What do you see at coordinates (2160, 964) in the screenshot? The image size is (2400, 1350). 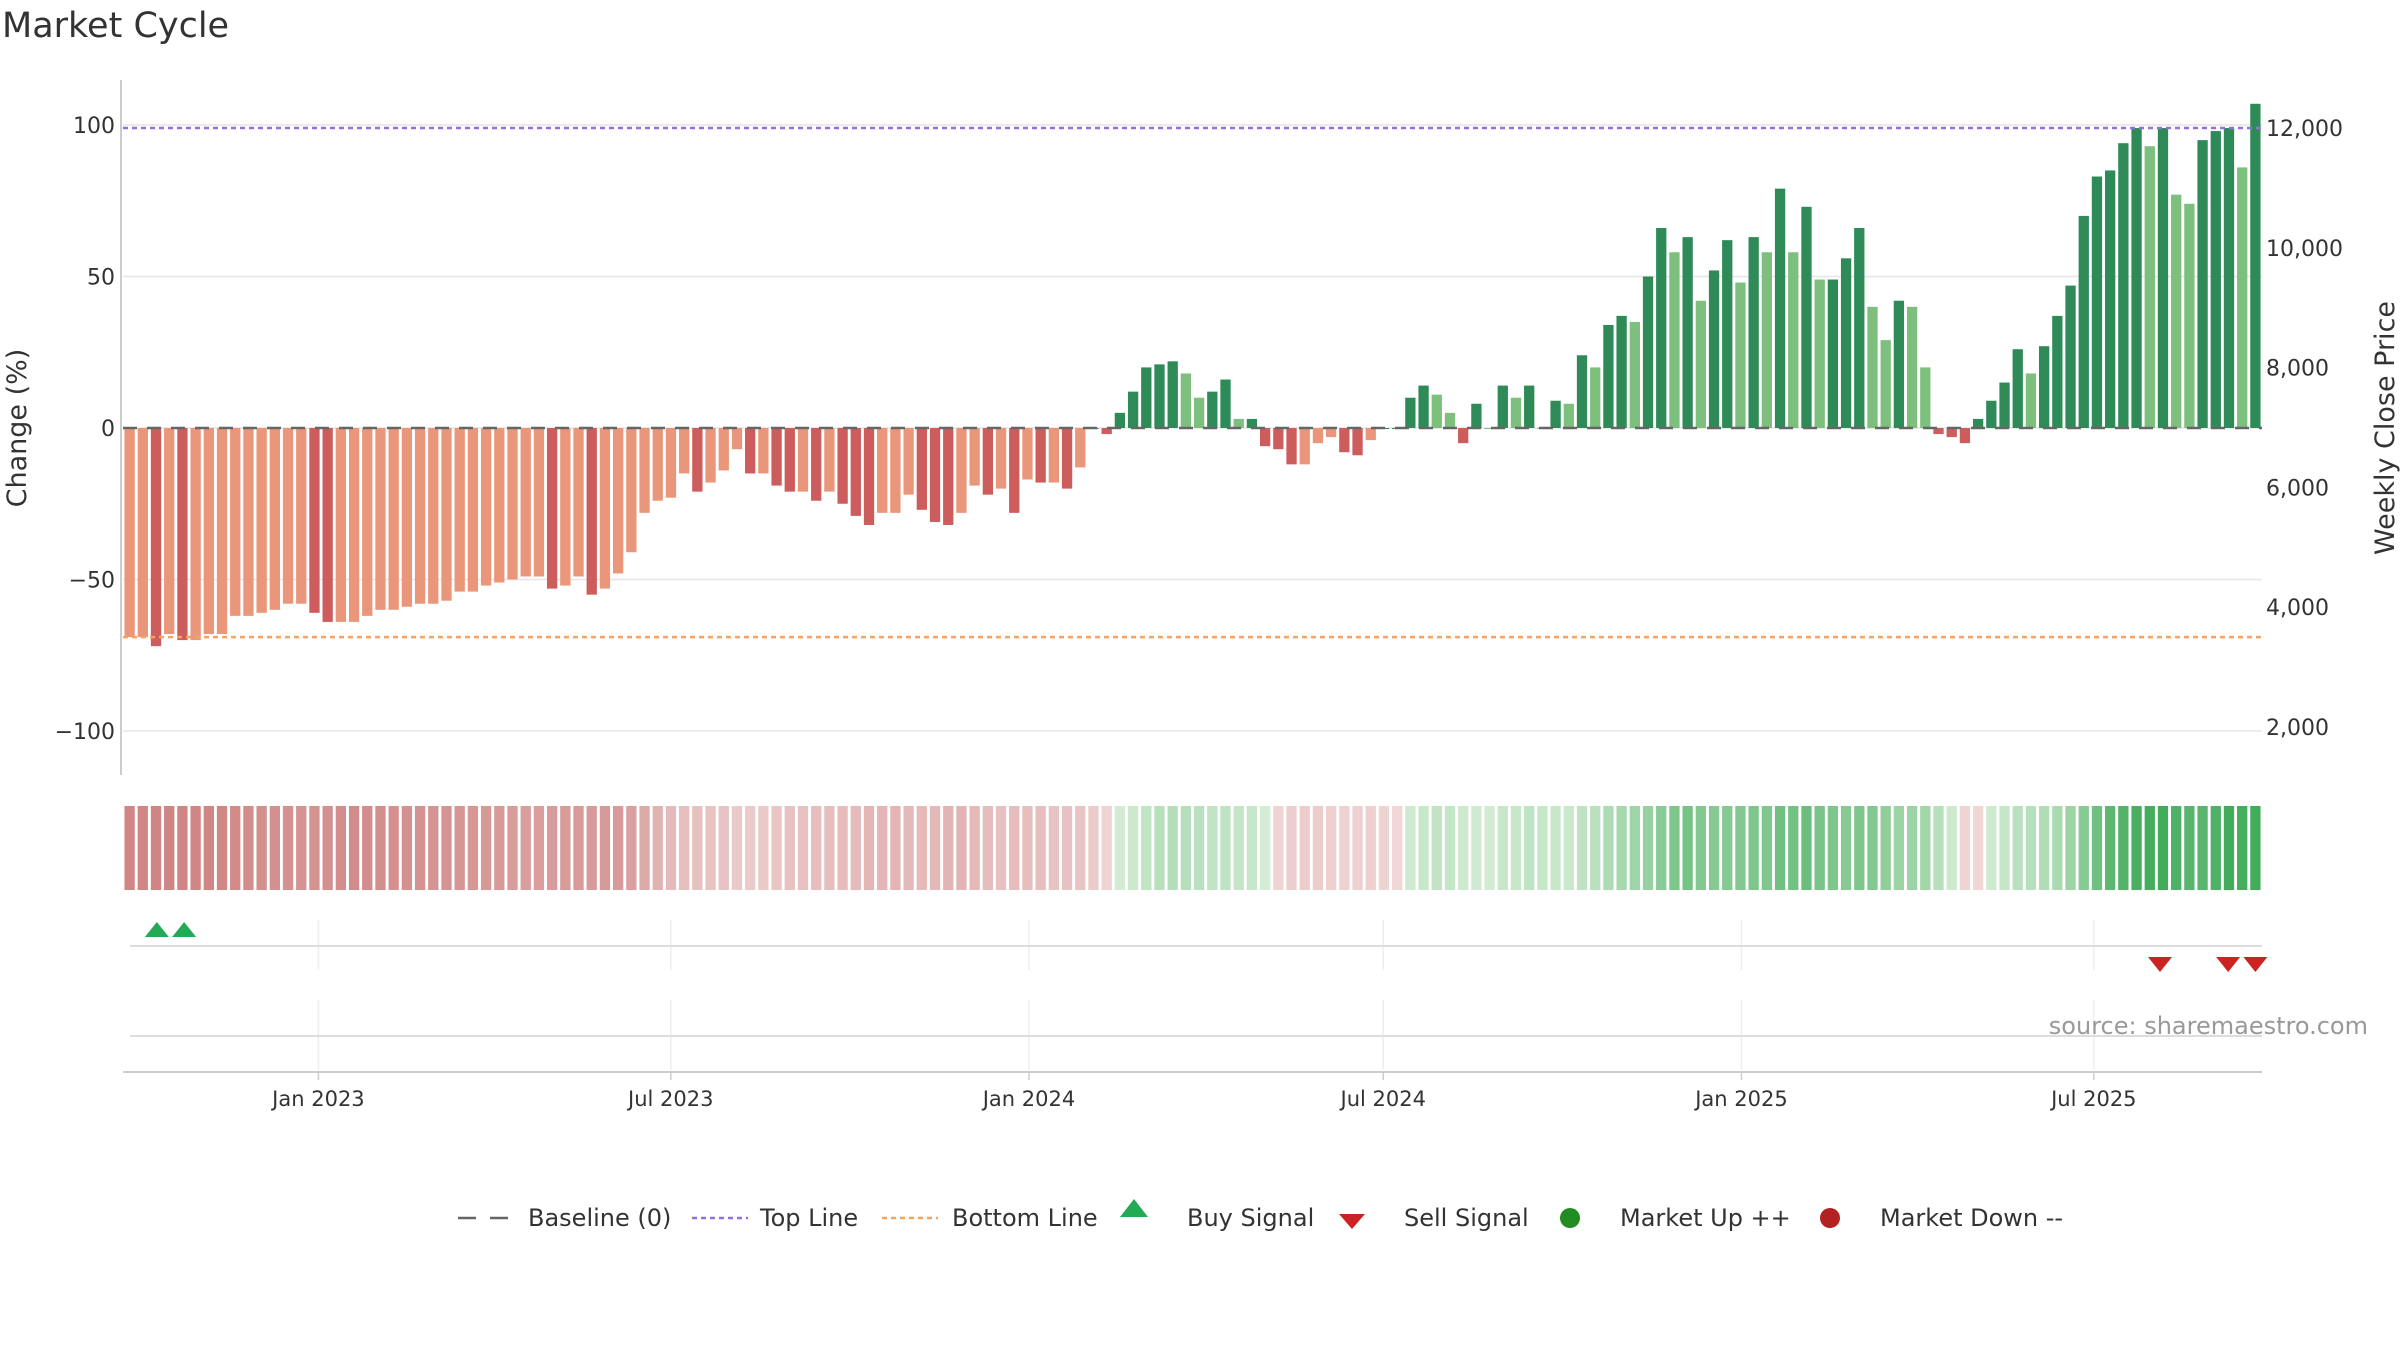 I see `sell-signal-marker` at bounding box center [2160, 964].